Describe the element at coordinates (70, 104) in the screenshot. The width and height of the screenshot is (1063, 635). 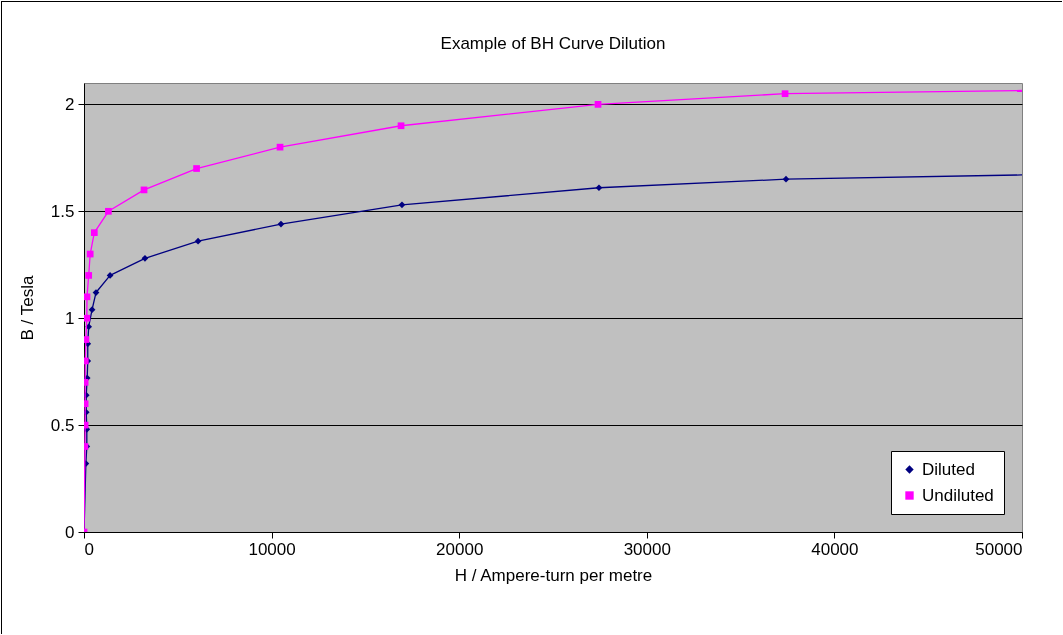
I see `y-tick-label: 2` at that location.